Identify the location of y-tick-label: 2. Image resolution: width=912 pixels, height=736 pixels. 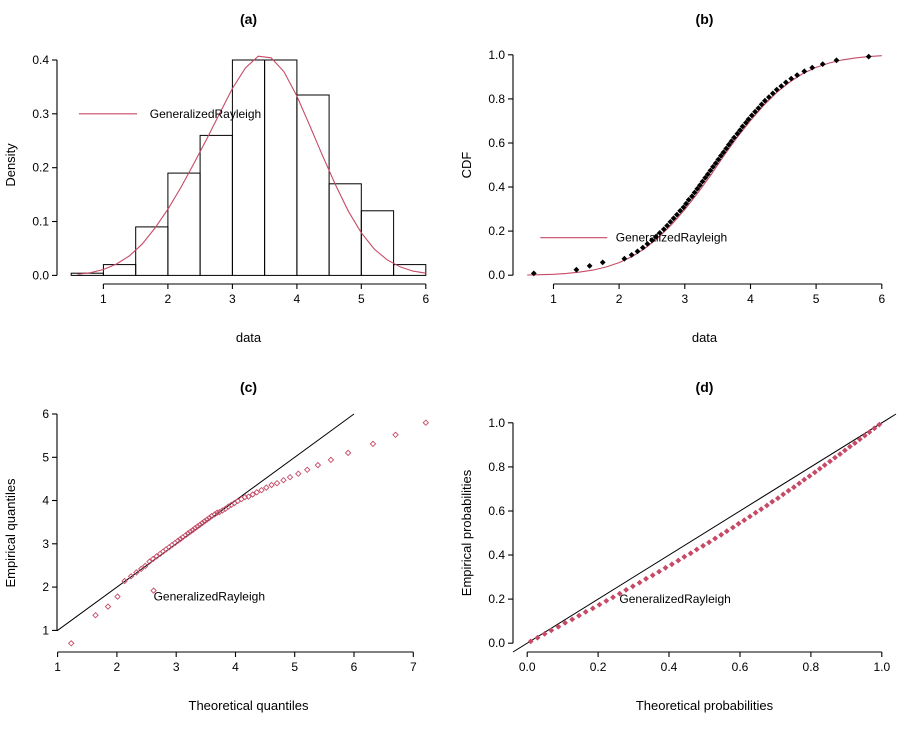
(45, 587).